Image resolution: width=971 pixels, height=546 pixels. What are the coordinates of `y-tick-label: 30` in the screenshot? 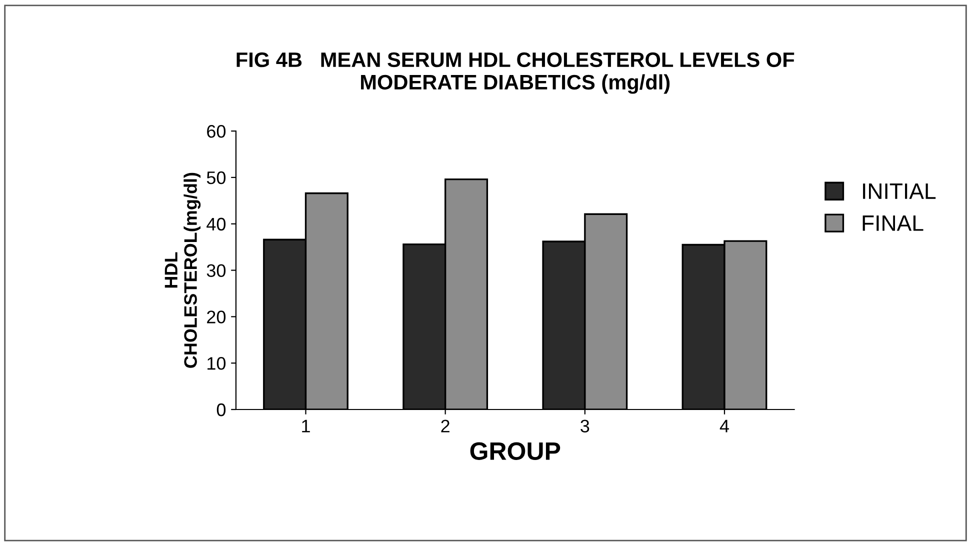 It's located at (216, 270).